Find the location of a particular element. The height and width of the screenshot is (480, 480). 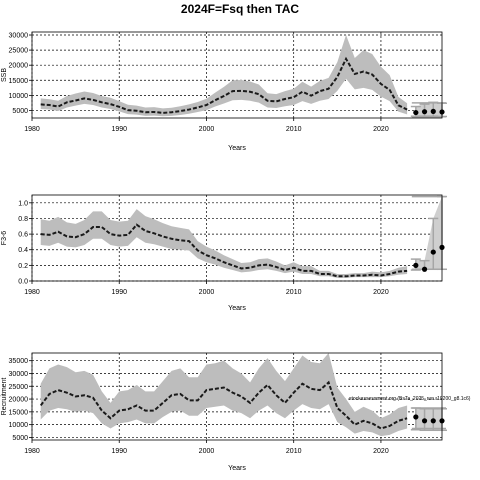

y-tick-label: 0.0 is located at coordinates (23, 282).